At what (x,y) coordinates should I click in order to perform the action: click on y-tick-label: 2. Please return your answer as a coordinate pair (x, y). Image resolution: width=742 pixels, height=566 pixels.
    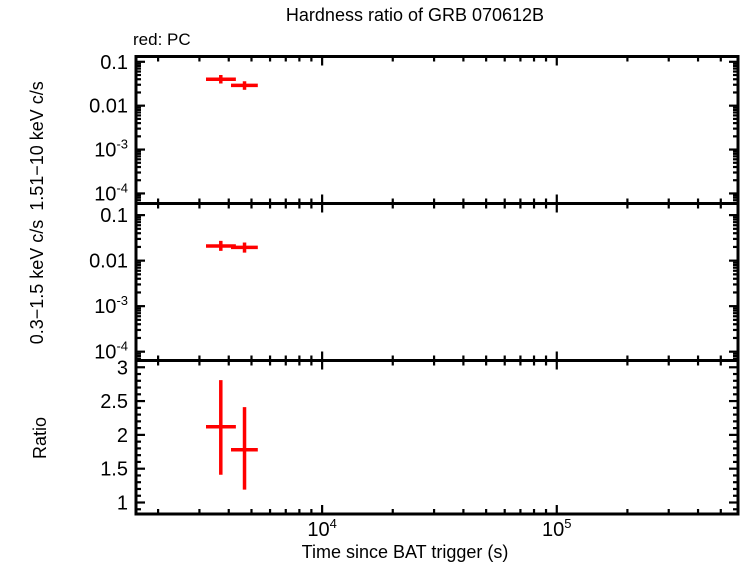
    Looking at the image, I should click on (122, 436).